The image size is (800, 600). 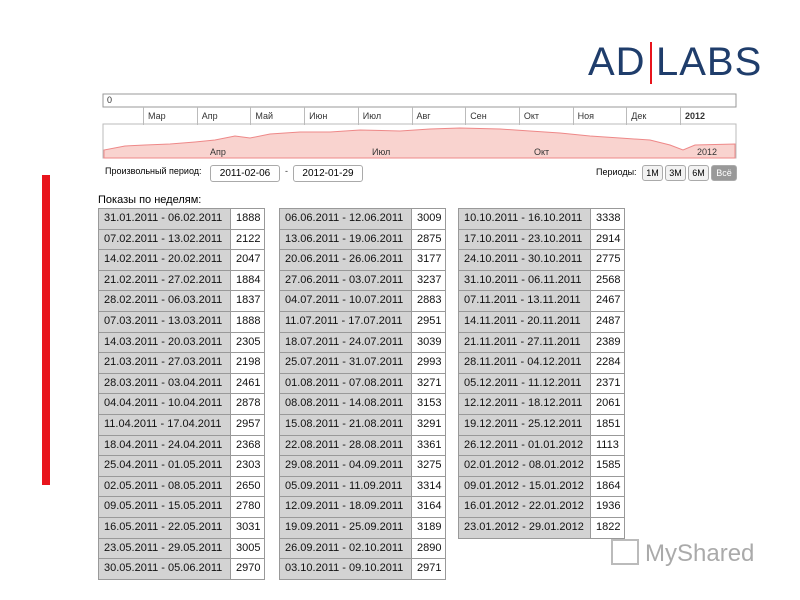 I want to click on week-range: 14.03.2011 - 20.03.2011, so click(x=164, y=342).